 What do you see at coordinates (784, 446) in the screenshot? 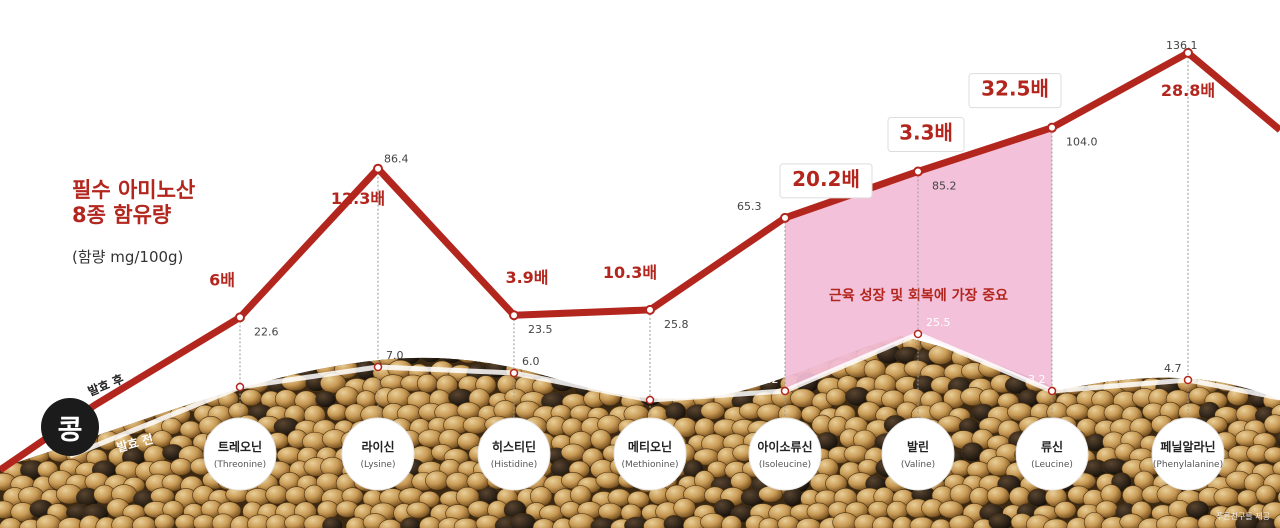
I see `category-label-ko: 아이소류신` at bounding box center [784, 446].